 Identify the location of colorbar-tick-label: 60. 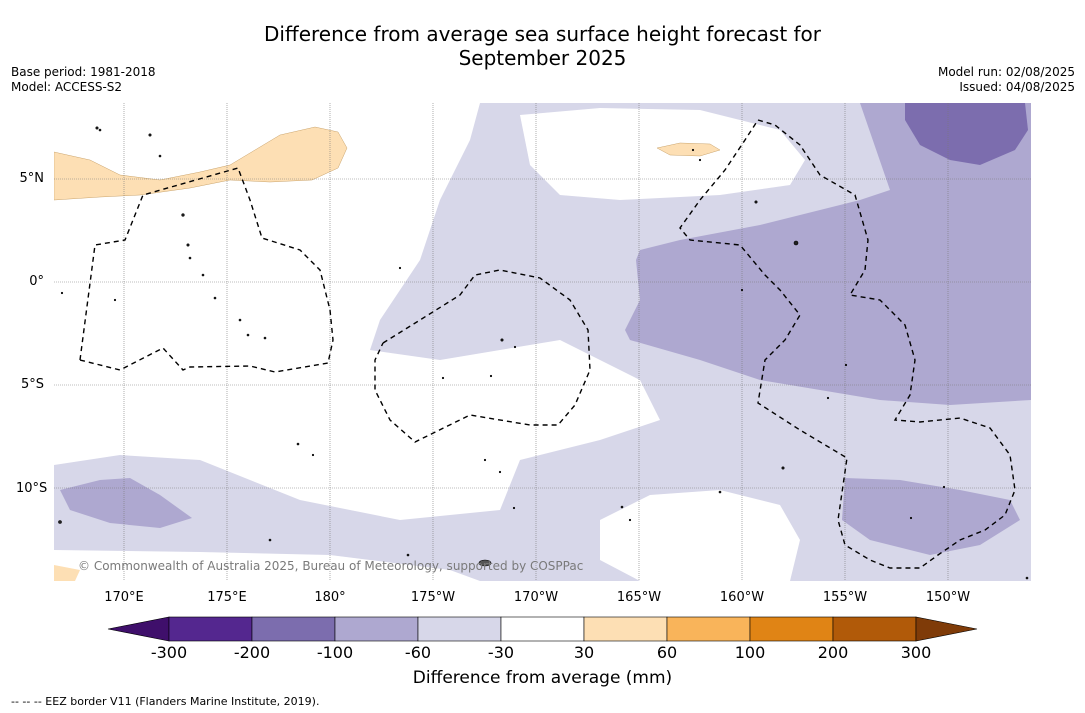
(667, 652).